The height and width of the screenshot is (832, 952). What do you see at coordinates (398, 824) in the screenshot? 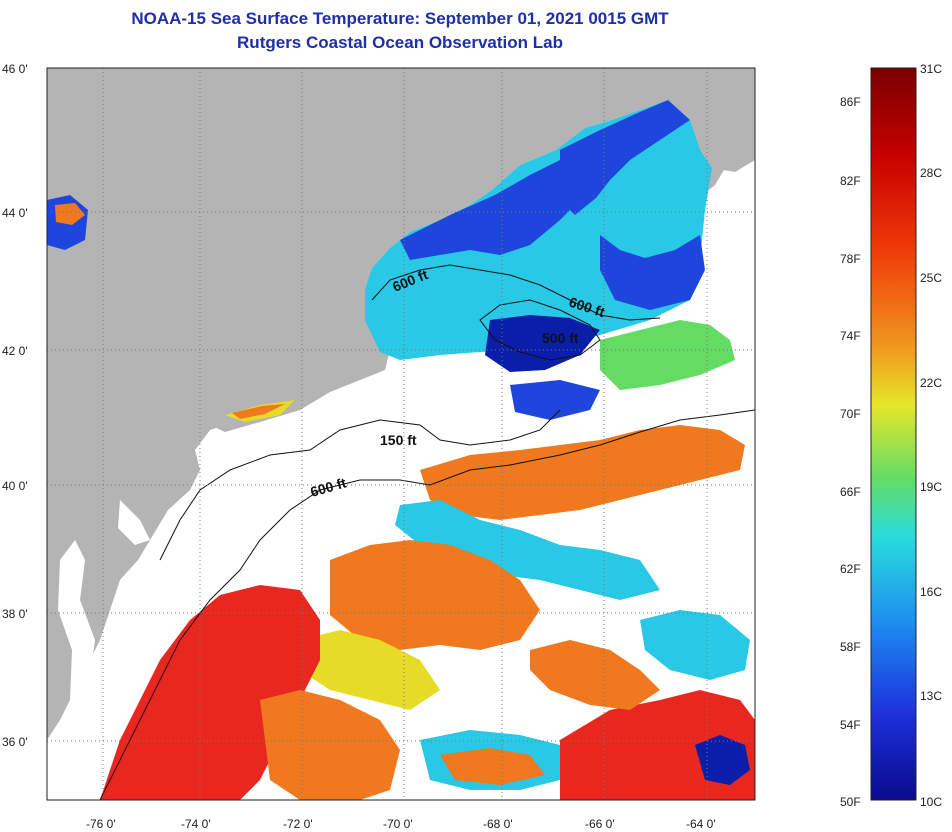
I see `lon-tick-70: -70 0'` at bounding box center [398, 824].